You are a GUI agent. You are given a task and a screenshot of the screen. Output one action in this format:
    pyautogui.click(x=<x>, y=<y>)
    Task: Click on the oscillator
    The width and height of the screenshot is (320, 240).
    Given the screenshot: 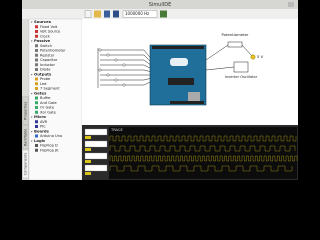 What is the action you would take?
    pyautogui.click(x=241, y=67)
    